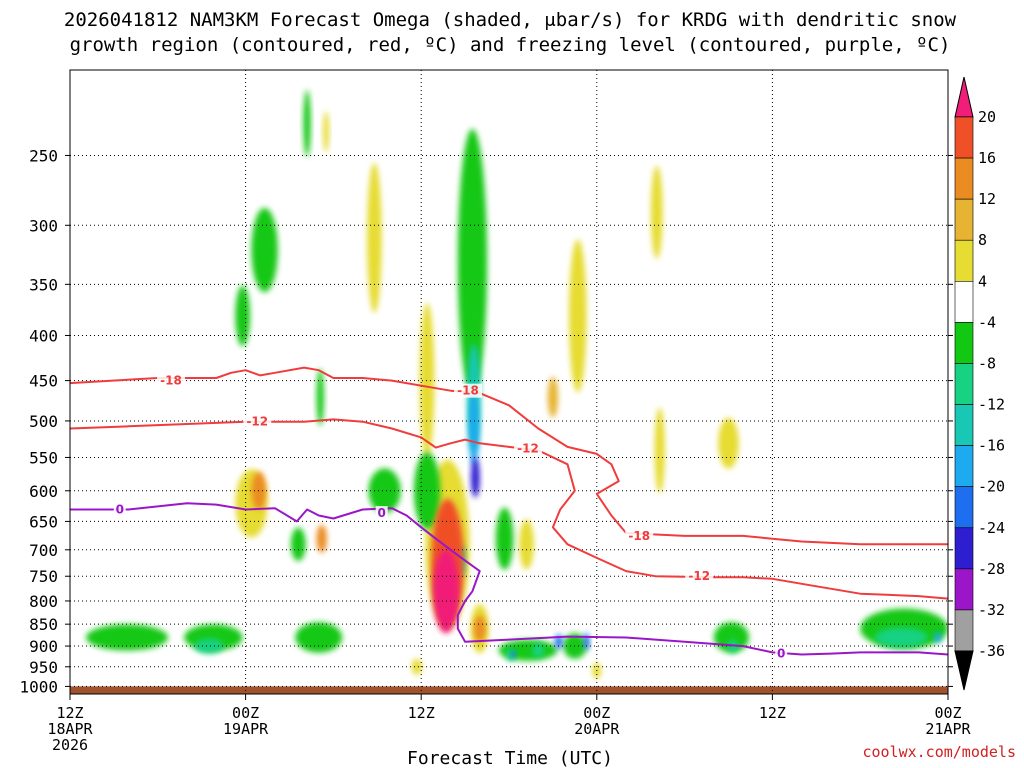 The height and width of the screenshot is (768, 1024). I want to click on contour-label-4: -12, so click(528, 448).